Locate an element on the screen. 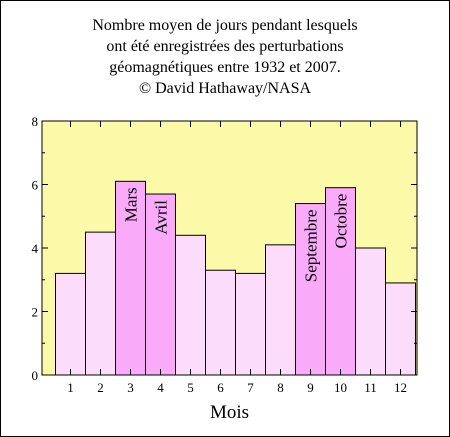 The height and width of the screenshot is (437, 450). x-tick-label-1: 1 is located at coordinates (70, 387).